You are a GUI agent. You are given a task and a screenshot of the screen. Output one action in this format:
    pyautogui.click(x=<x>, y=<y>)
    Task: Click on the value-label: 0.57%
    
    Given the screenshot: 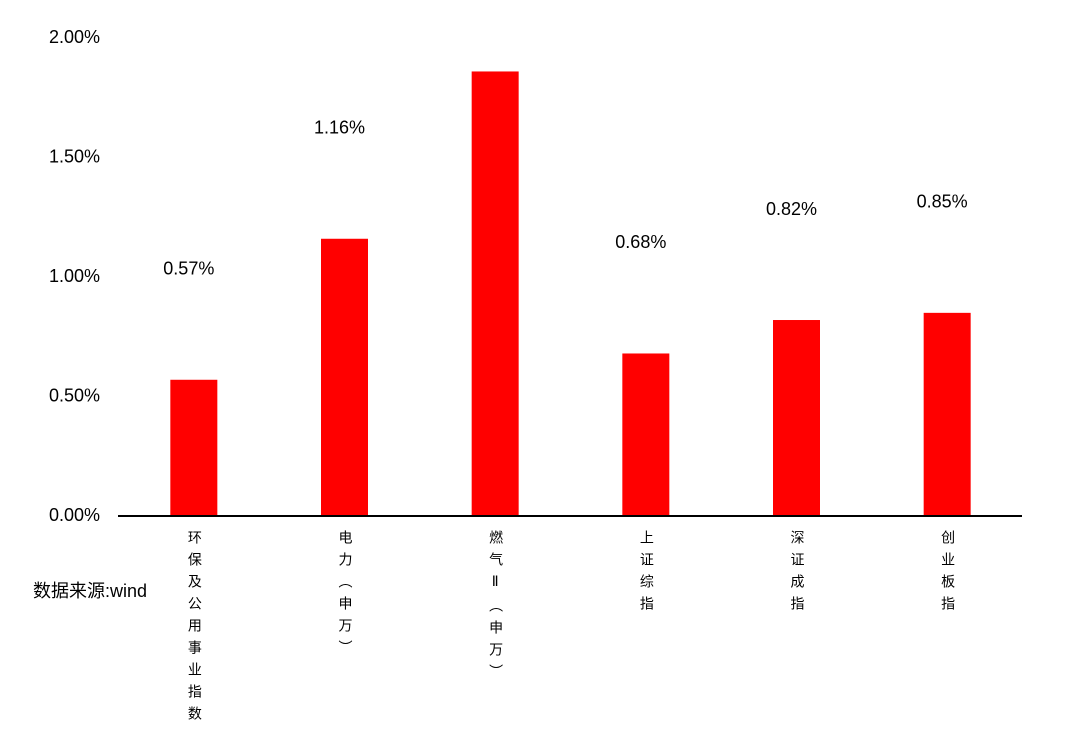 What is the action you would take?
    pyautogui.click(x=188, y=269)
    